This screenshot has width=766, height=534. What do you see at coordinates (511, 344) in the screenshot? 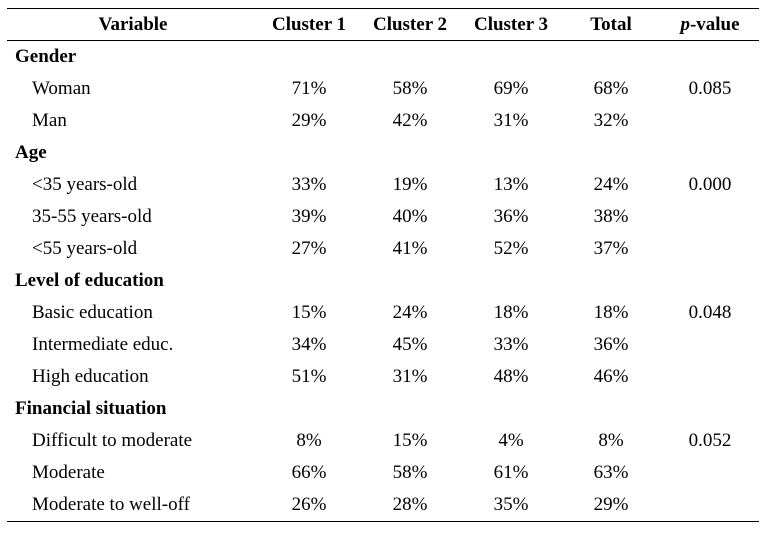
I see `cell-cluster-3: 33%` at bounding box center [511, 344].